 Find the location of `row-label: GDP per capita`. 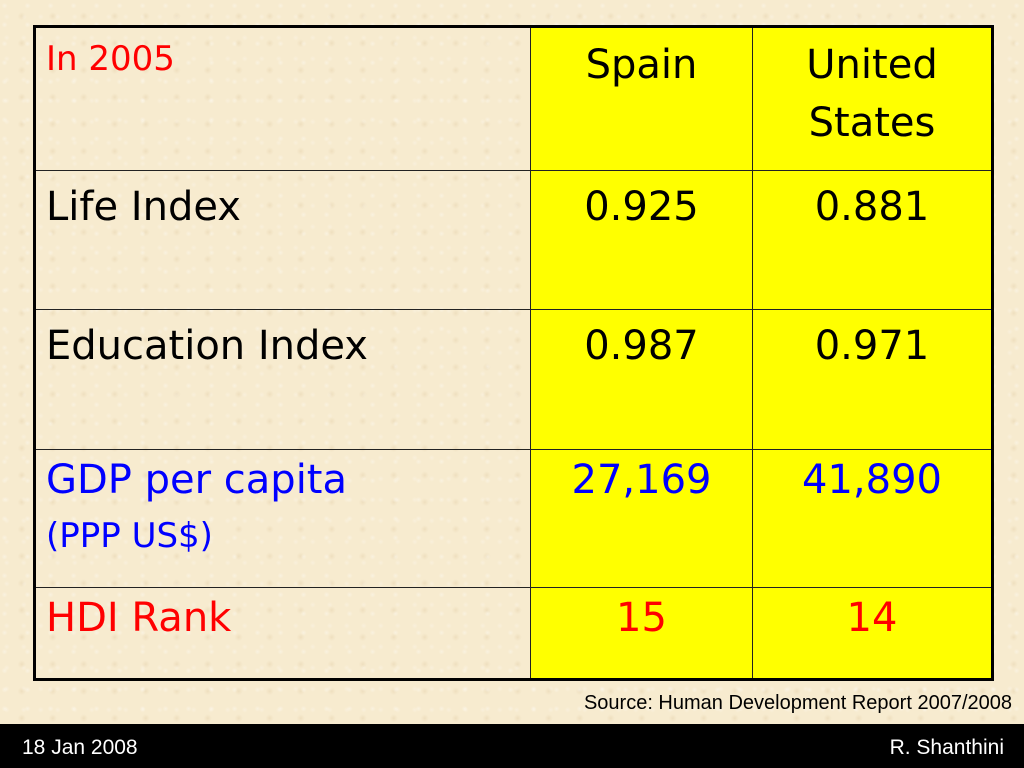

row-label: GDP per capita is located at coordinates (196, 479).